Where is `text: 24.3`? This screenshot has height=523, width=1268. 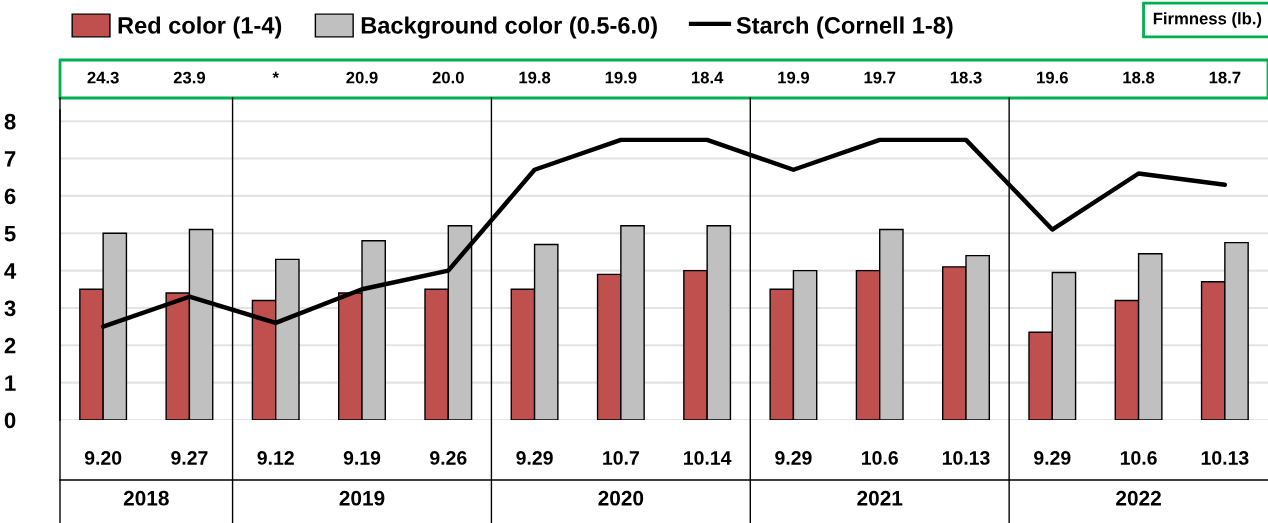
text: 24.3 is located at coordinates (103, 77).